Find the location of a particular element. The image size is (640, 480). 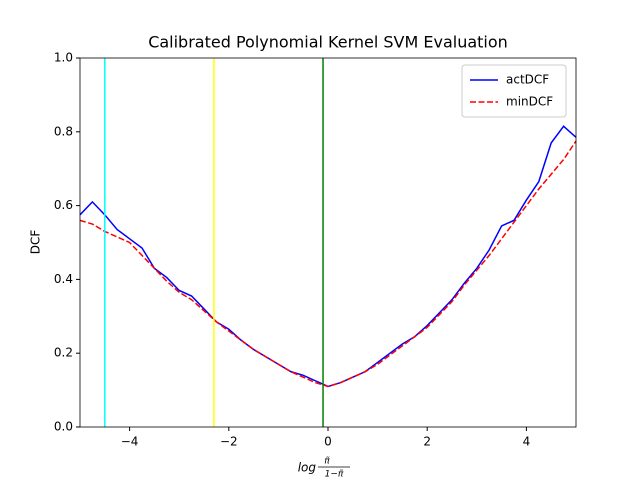

y-tick-label: 0.4 is located at coordinates (63, 279).